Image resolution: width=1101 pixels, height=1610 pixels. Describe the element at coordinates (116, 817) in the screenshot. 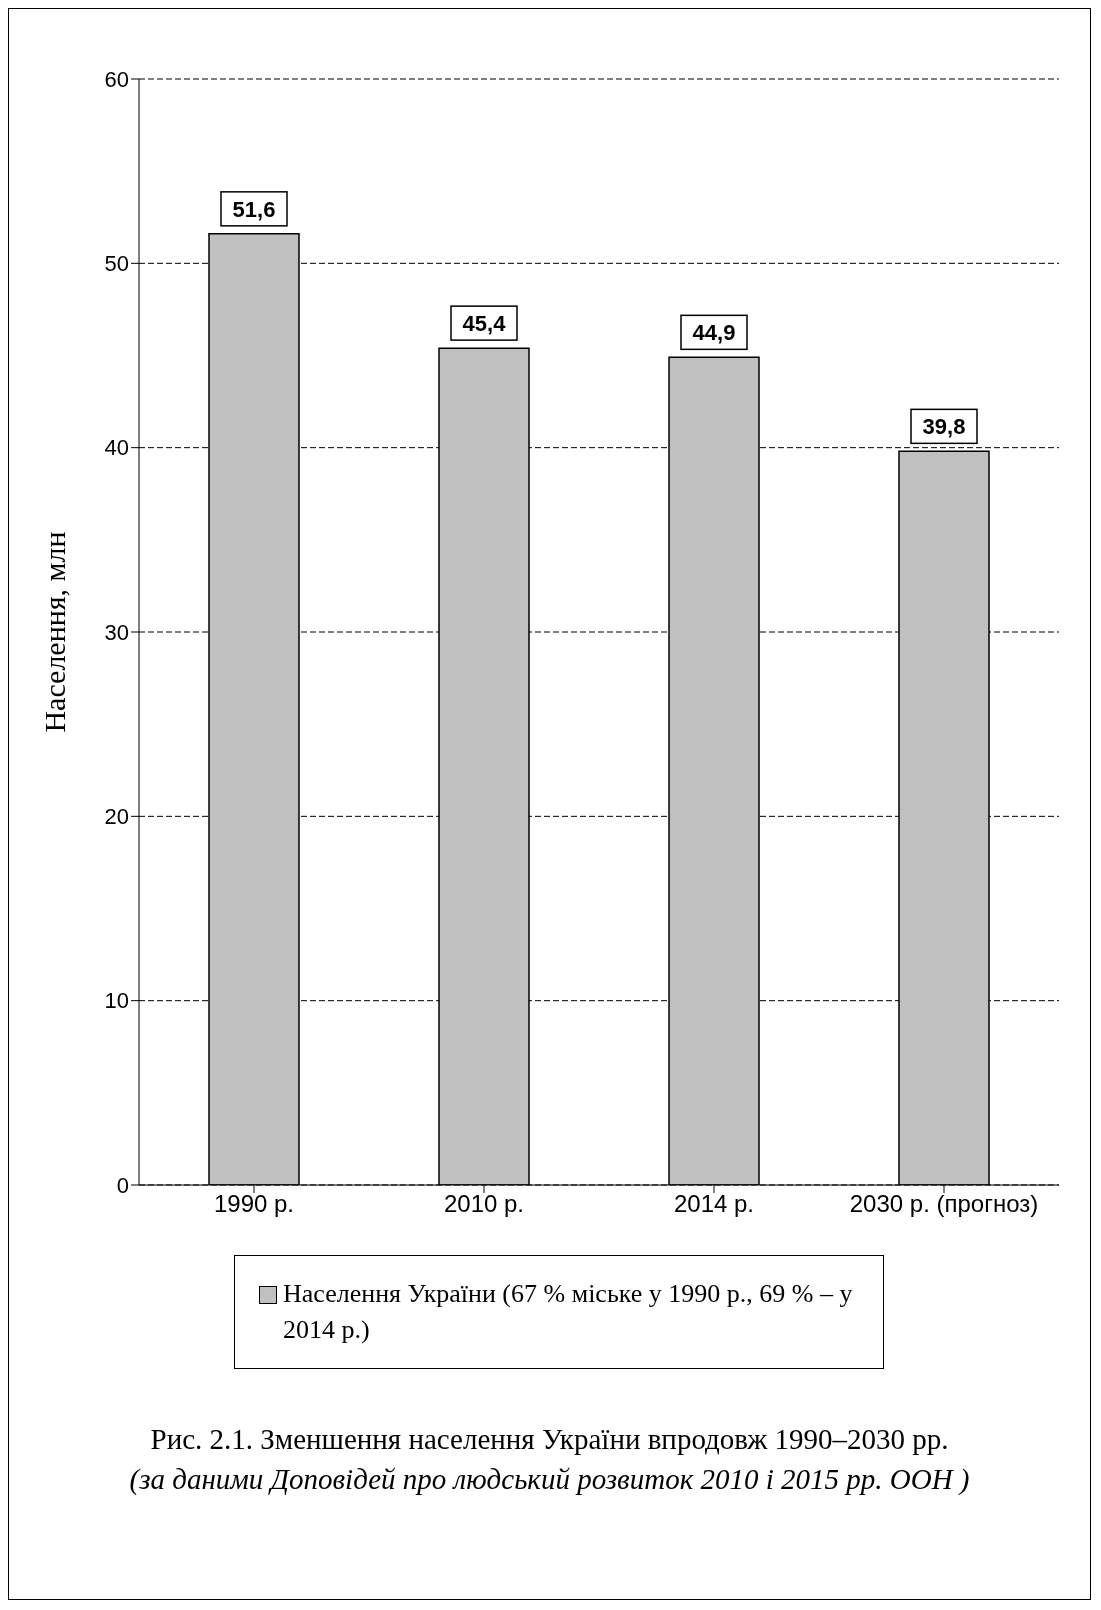

I see `y-tick-label: 20` at that location.